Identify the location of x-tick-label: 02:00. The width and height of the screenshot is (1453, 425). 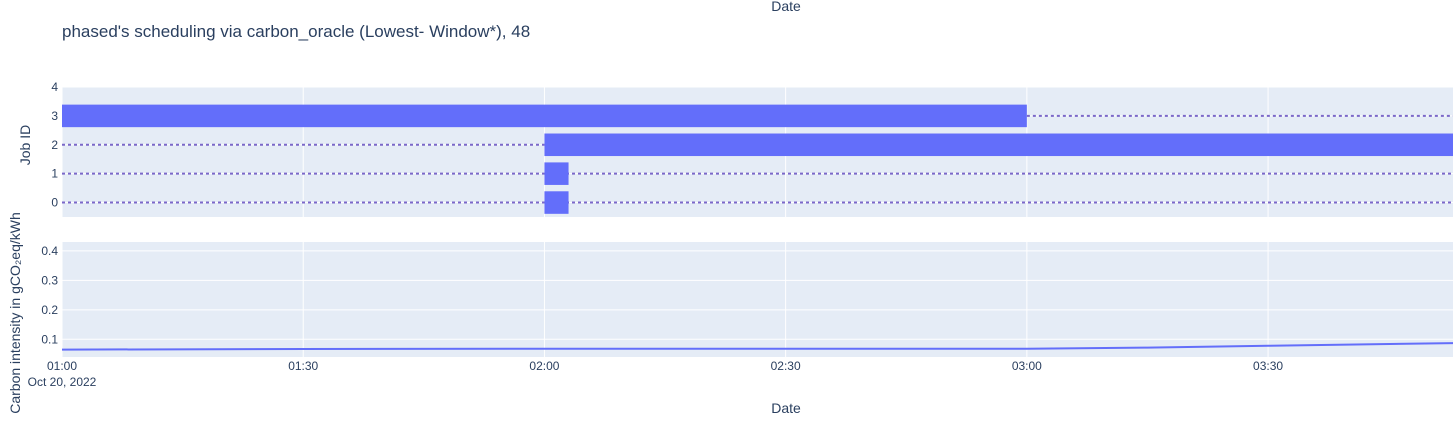
(544, 366).